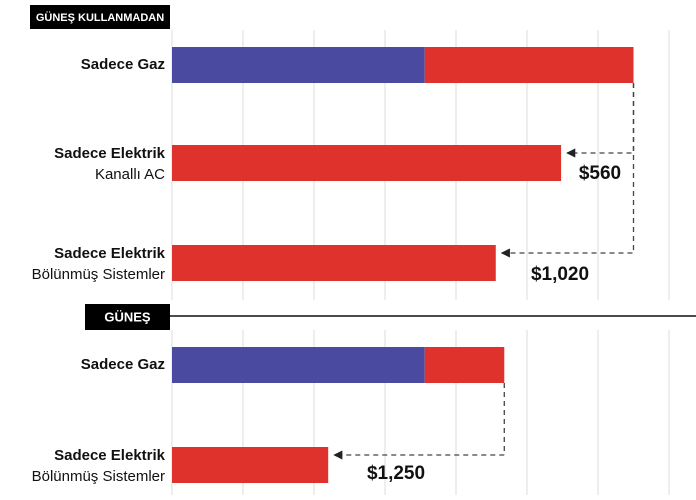 The width and height of the screenshot is (696, 500). What do you see at coordinates (560, 274) in the screenshot?
I see `savings-label: $1,020` at bounding box center [560, 274].